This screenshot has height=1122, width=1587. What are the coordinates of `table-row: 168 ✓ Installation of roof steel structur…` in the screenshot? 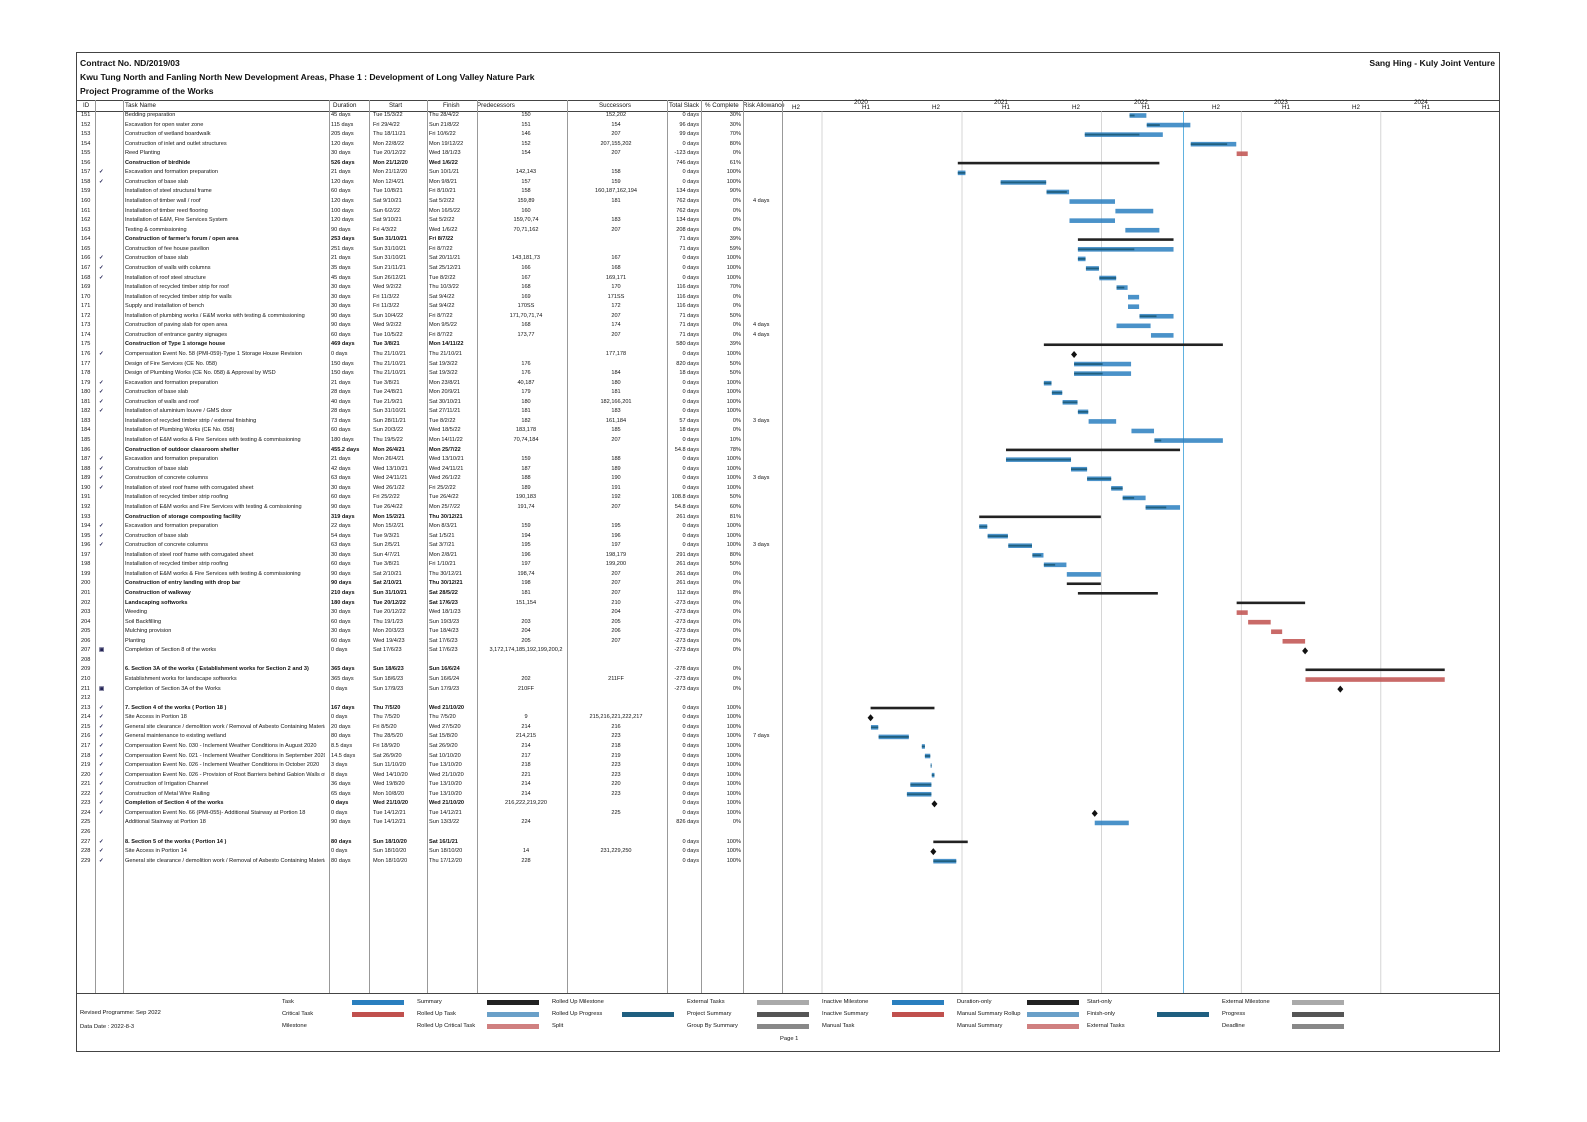 It's located at (429, 278).